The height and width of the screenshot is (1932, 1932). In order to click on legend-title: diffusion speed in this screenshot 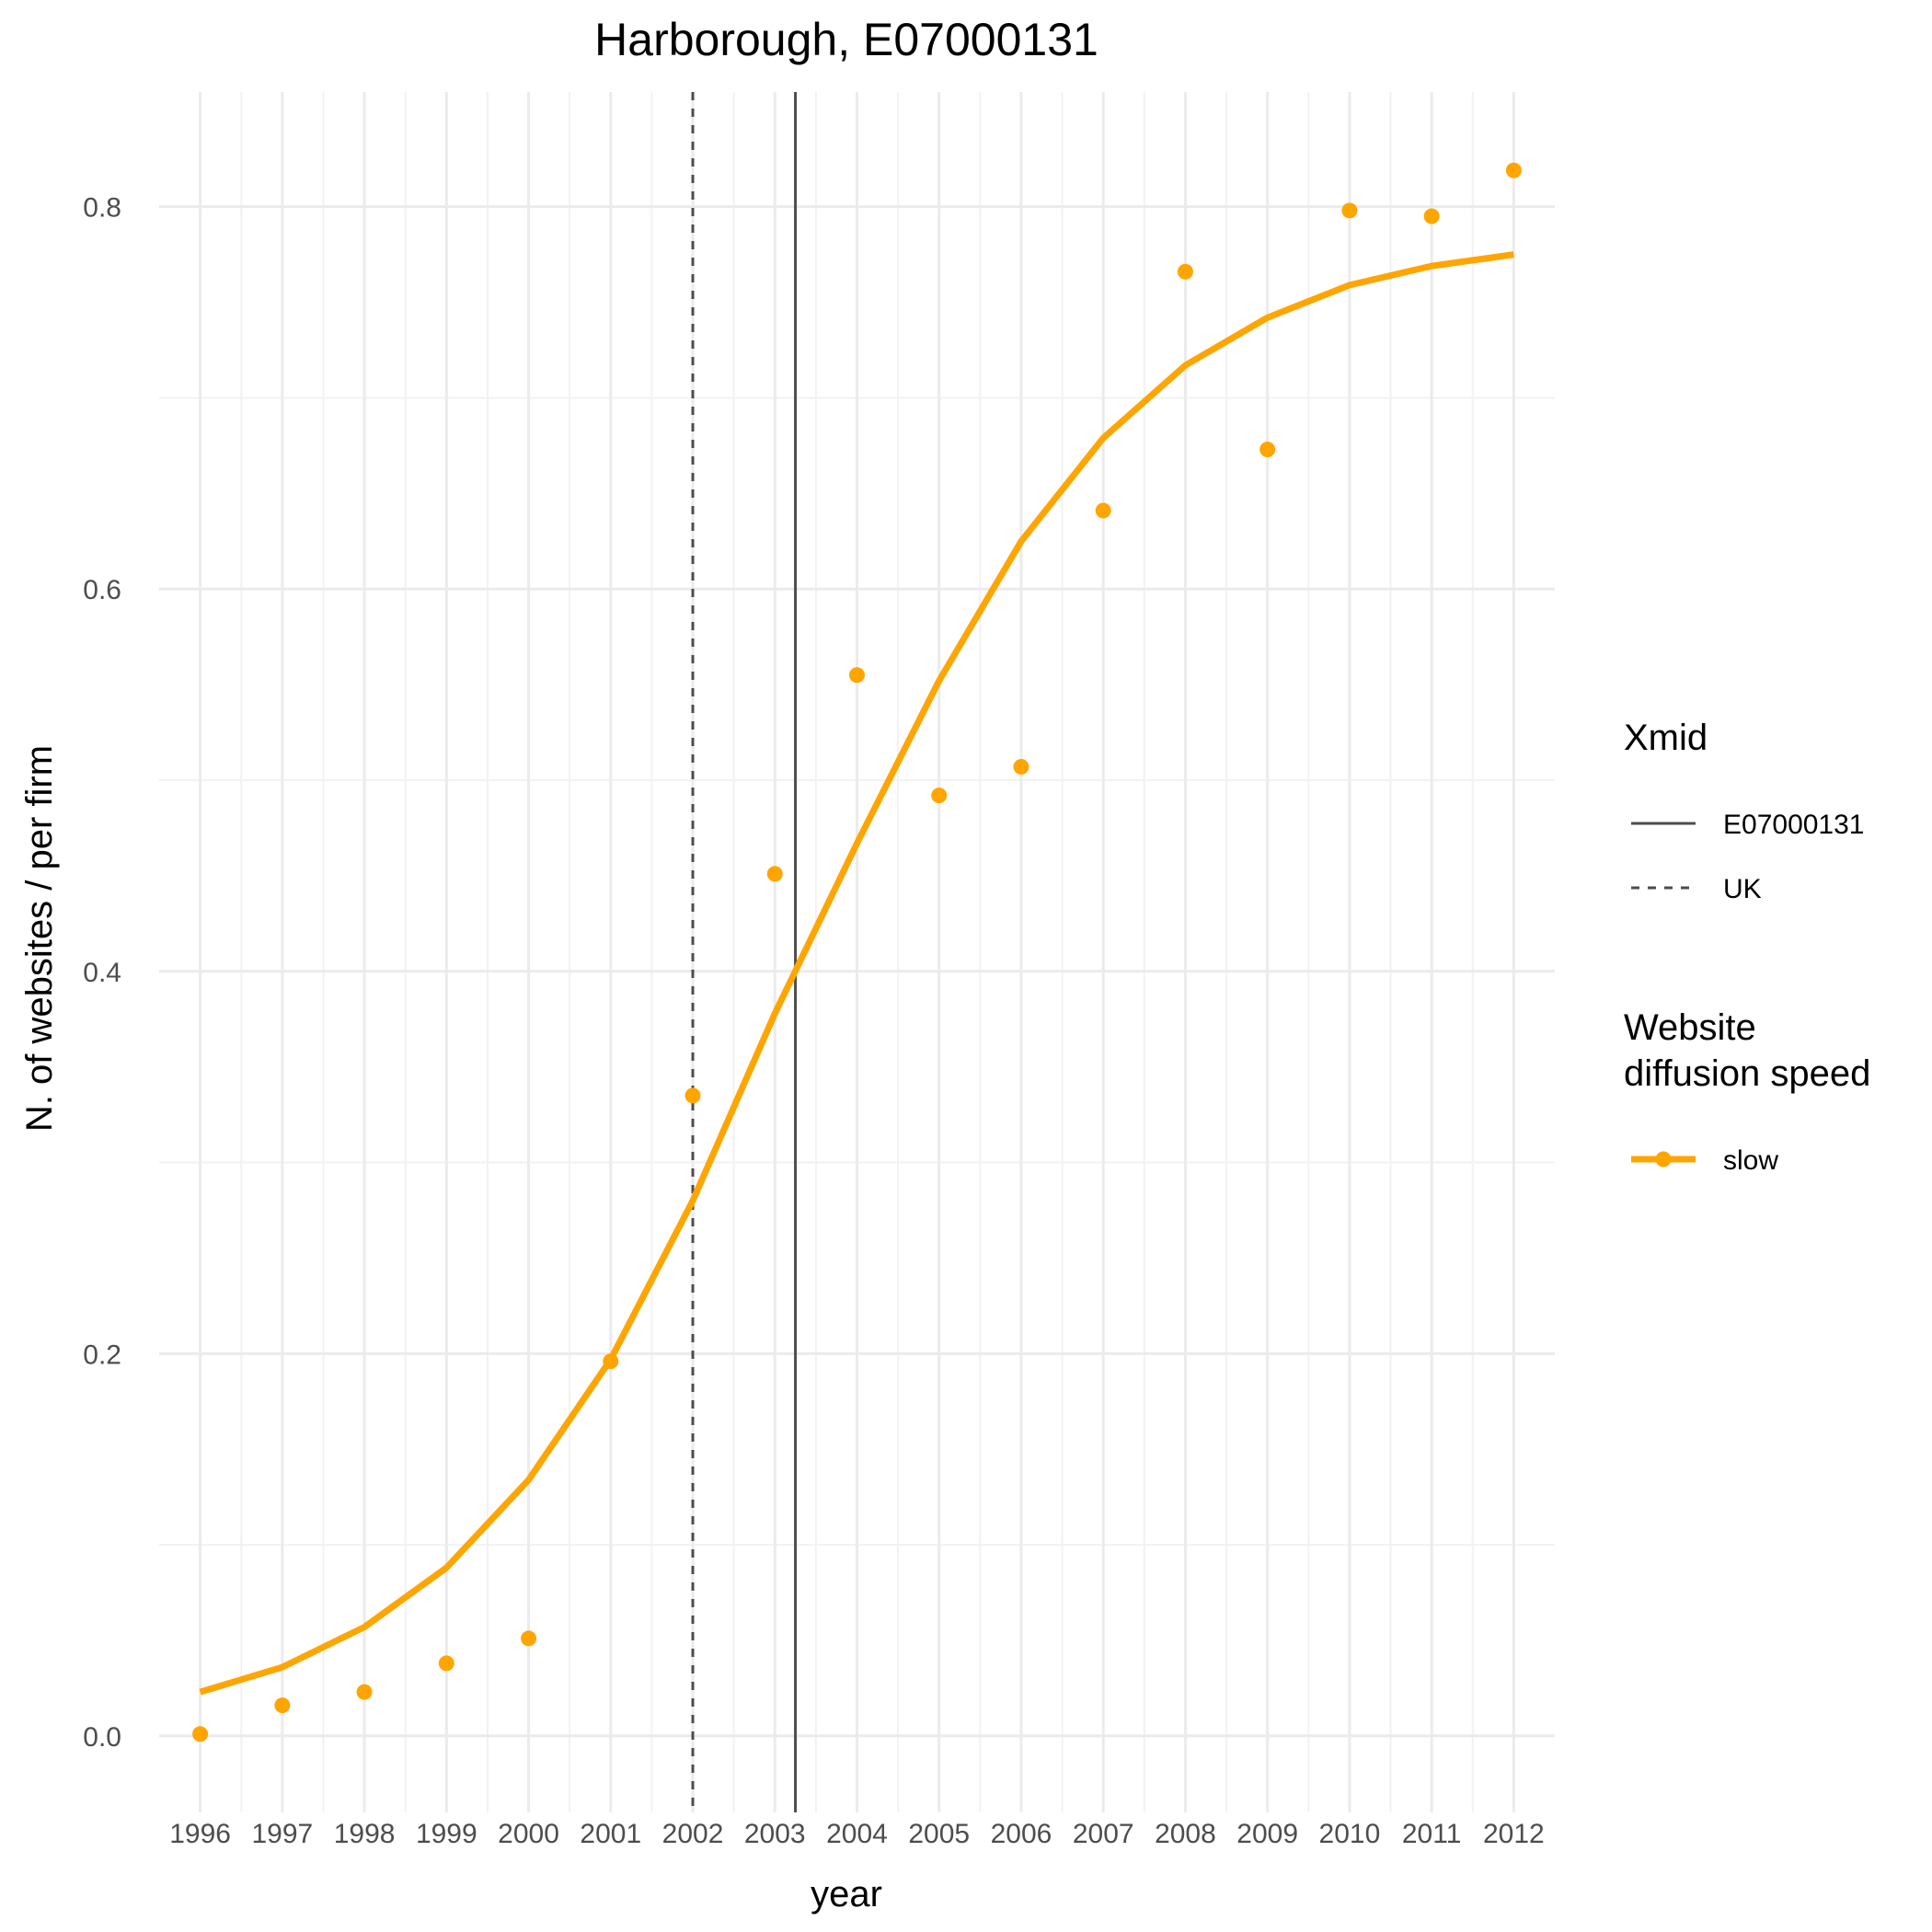, I will do `click(1747, 1073)`.